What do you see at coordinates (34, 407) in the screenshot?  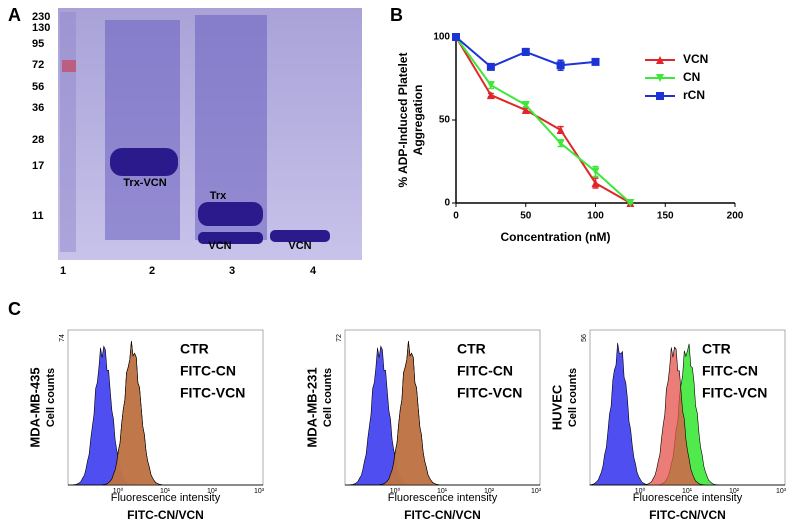 I see `cell-line: MDA-MB-435` at bounding box center [34, 407].